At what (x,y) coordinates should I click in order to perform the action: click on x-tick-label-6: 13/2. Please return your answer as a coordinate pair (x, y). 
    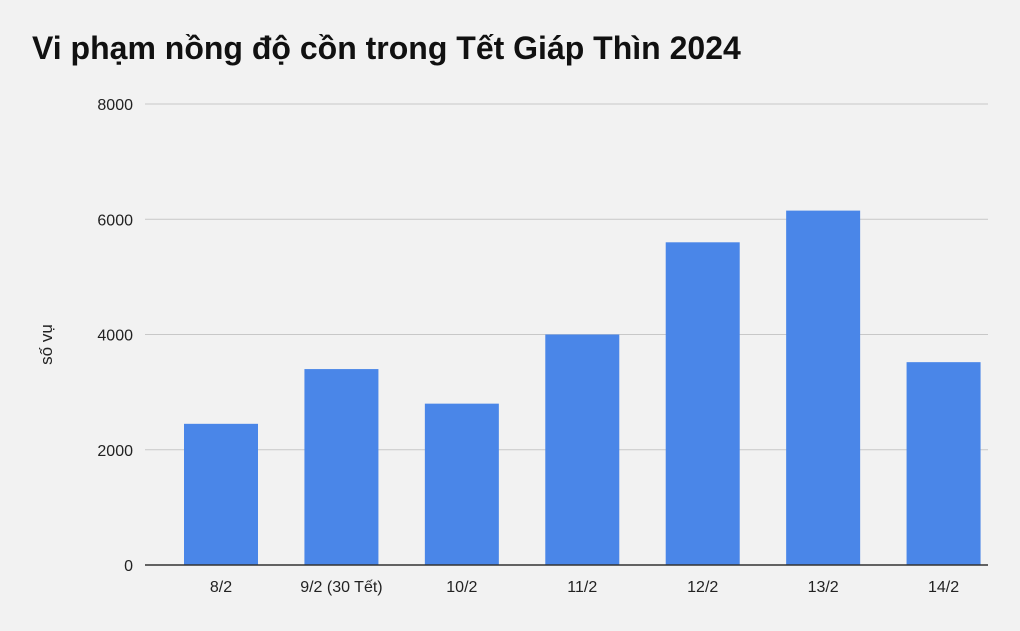
    Looking at the image, I should click on (823, 587).